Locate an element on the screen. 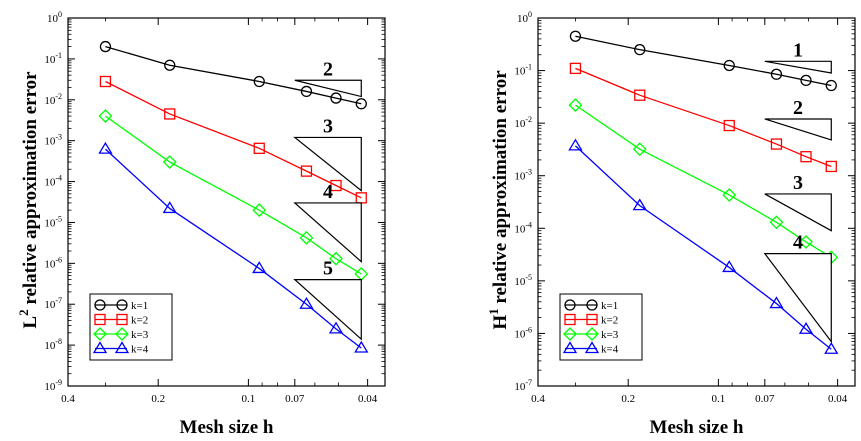 The width and height of the screenshot is (861, 441). rate-triangle: 5 is located at coordinates (327, 299).